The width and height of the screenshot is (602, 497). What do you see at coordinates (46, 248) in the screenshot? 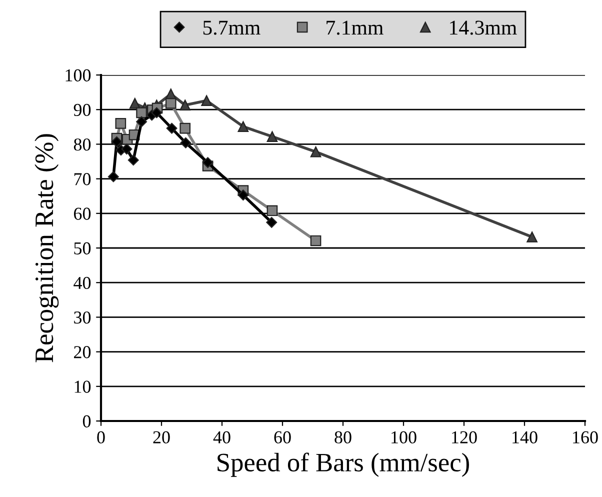
I see `y-axis-title: Recognition Rate (%)` at bounding box center [46, 248].